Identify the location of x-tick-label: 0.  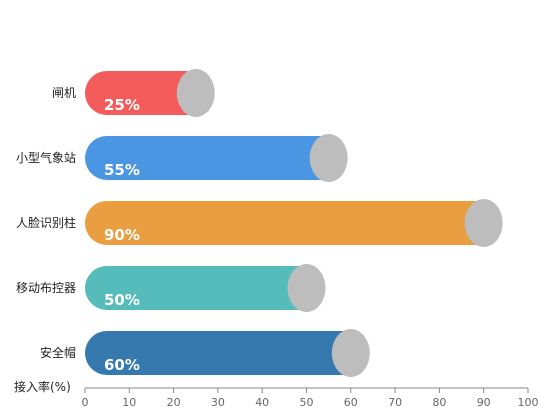
(85, 402).